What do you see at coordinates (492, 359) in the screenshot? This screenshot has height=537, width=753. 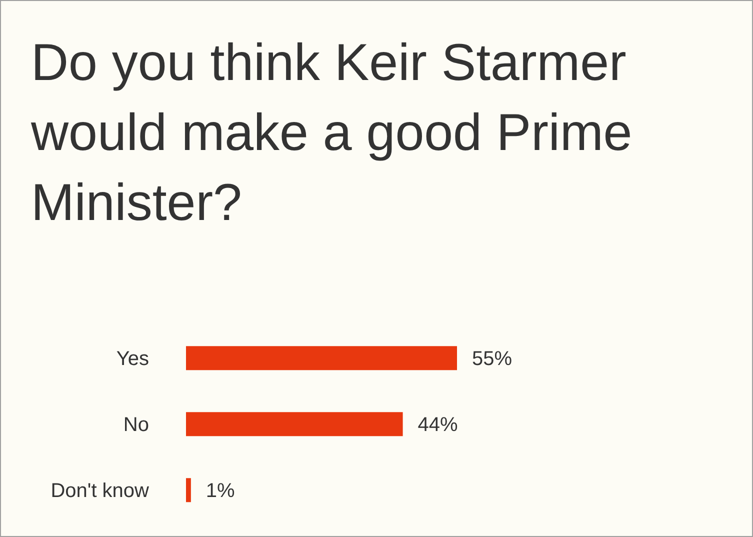 I see `data-label: 55%` at bounding box center [492, 359].